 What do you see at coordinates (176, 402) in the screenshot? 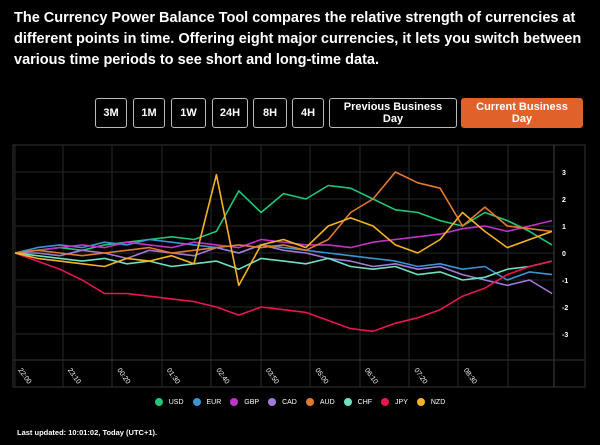
I see `legend-label: USD` at bounding box center [176, 402].